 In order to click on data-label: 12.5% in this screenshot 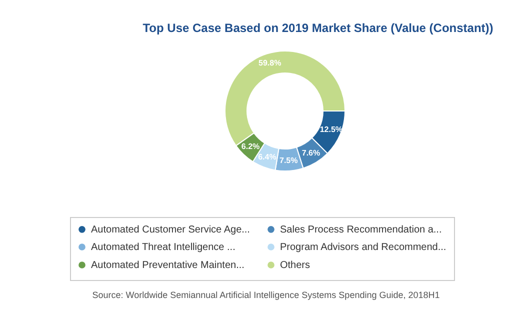, I will do `click(331, 129)`.